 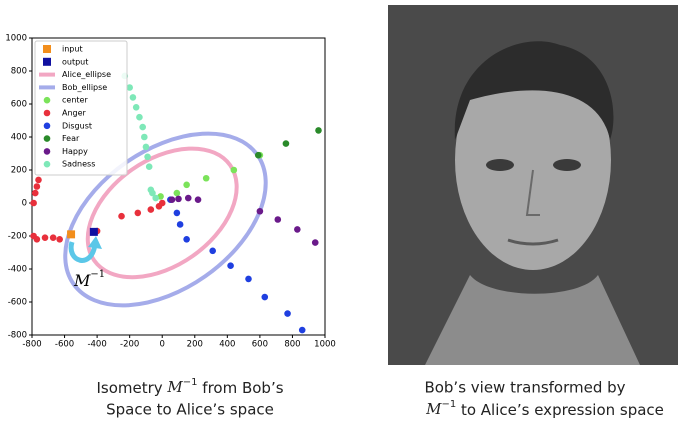 I want to click on arrow, so click(x=85, y=249).